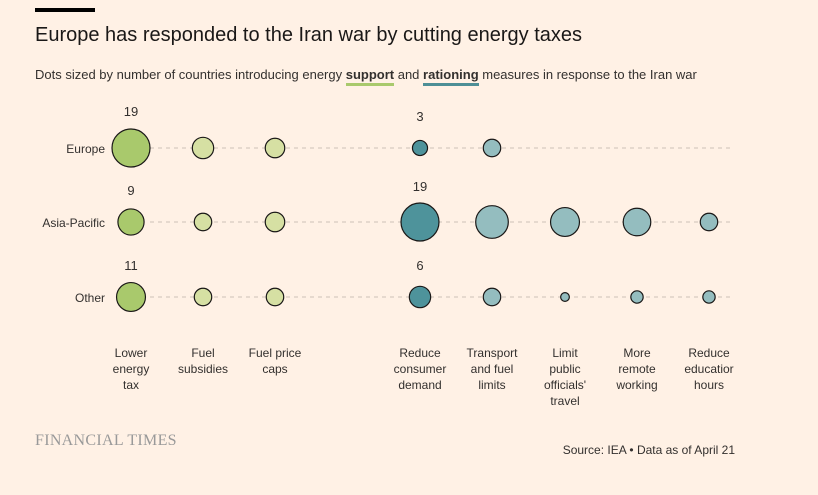 The width and height of the screenshot is (818, 495). I want to click on value-label: 9, so click(130, 190).